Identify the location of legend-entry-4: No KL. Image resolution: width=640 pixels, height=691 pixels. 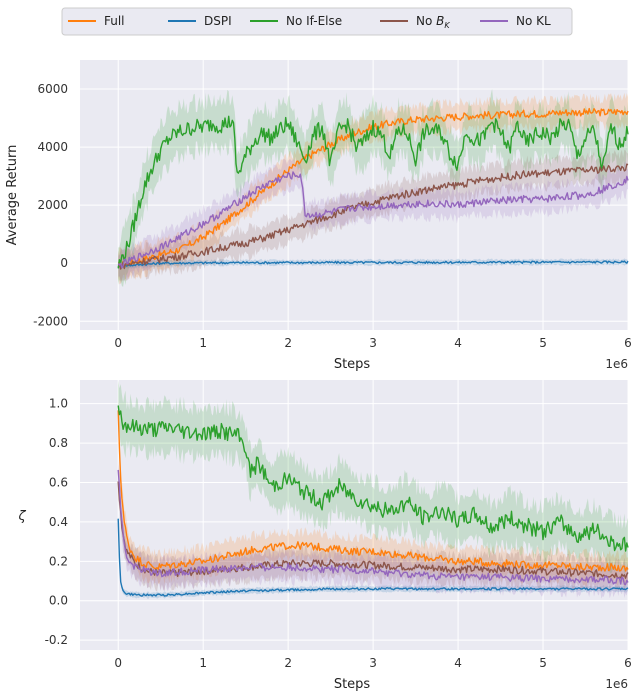
(515, 21).